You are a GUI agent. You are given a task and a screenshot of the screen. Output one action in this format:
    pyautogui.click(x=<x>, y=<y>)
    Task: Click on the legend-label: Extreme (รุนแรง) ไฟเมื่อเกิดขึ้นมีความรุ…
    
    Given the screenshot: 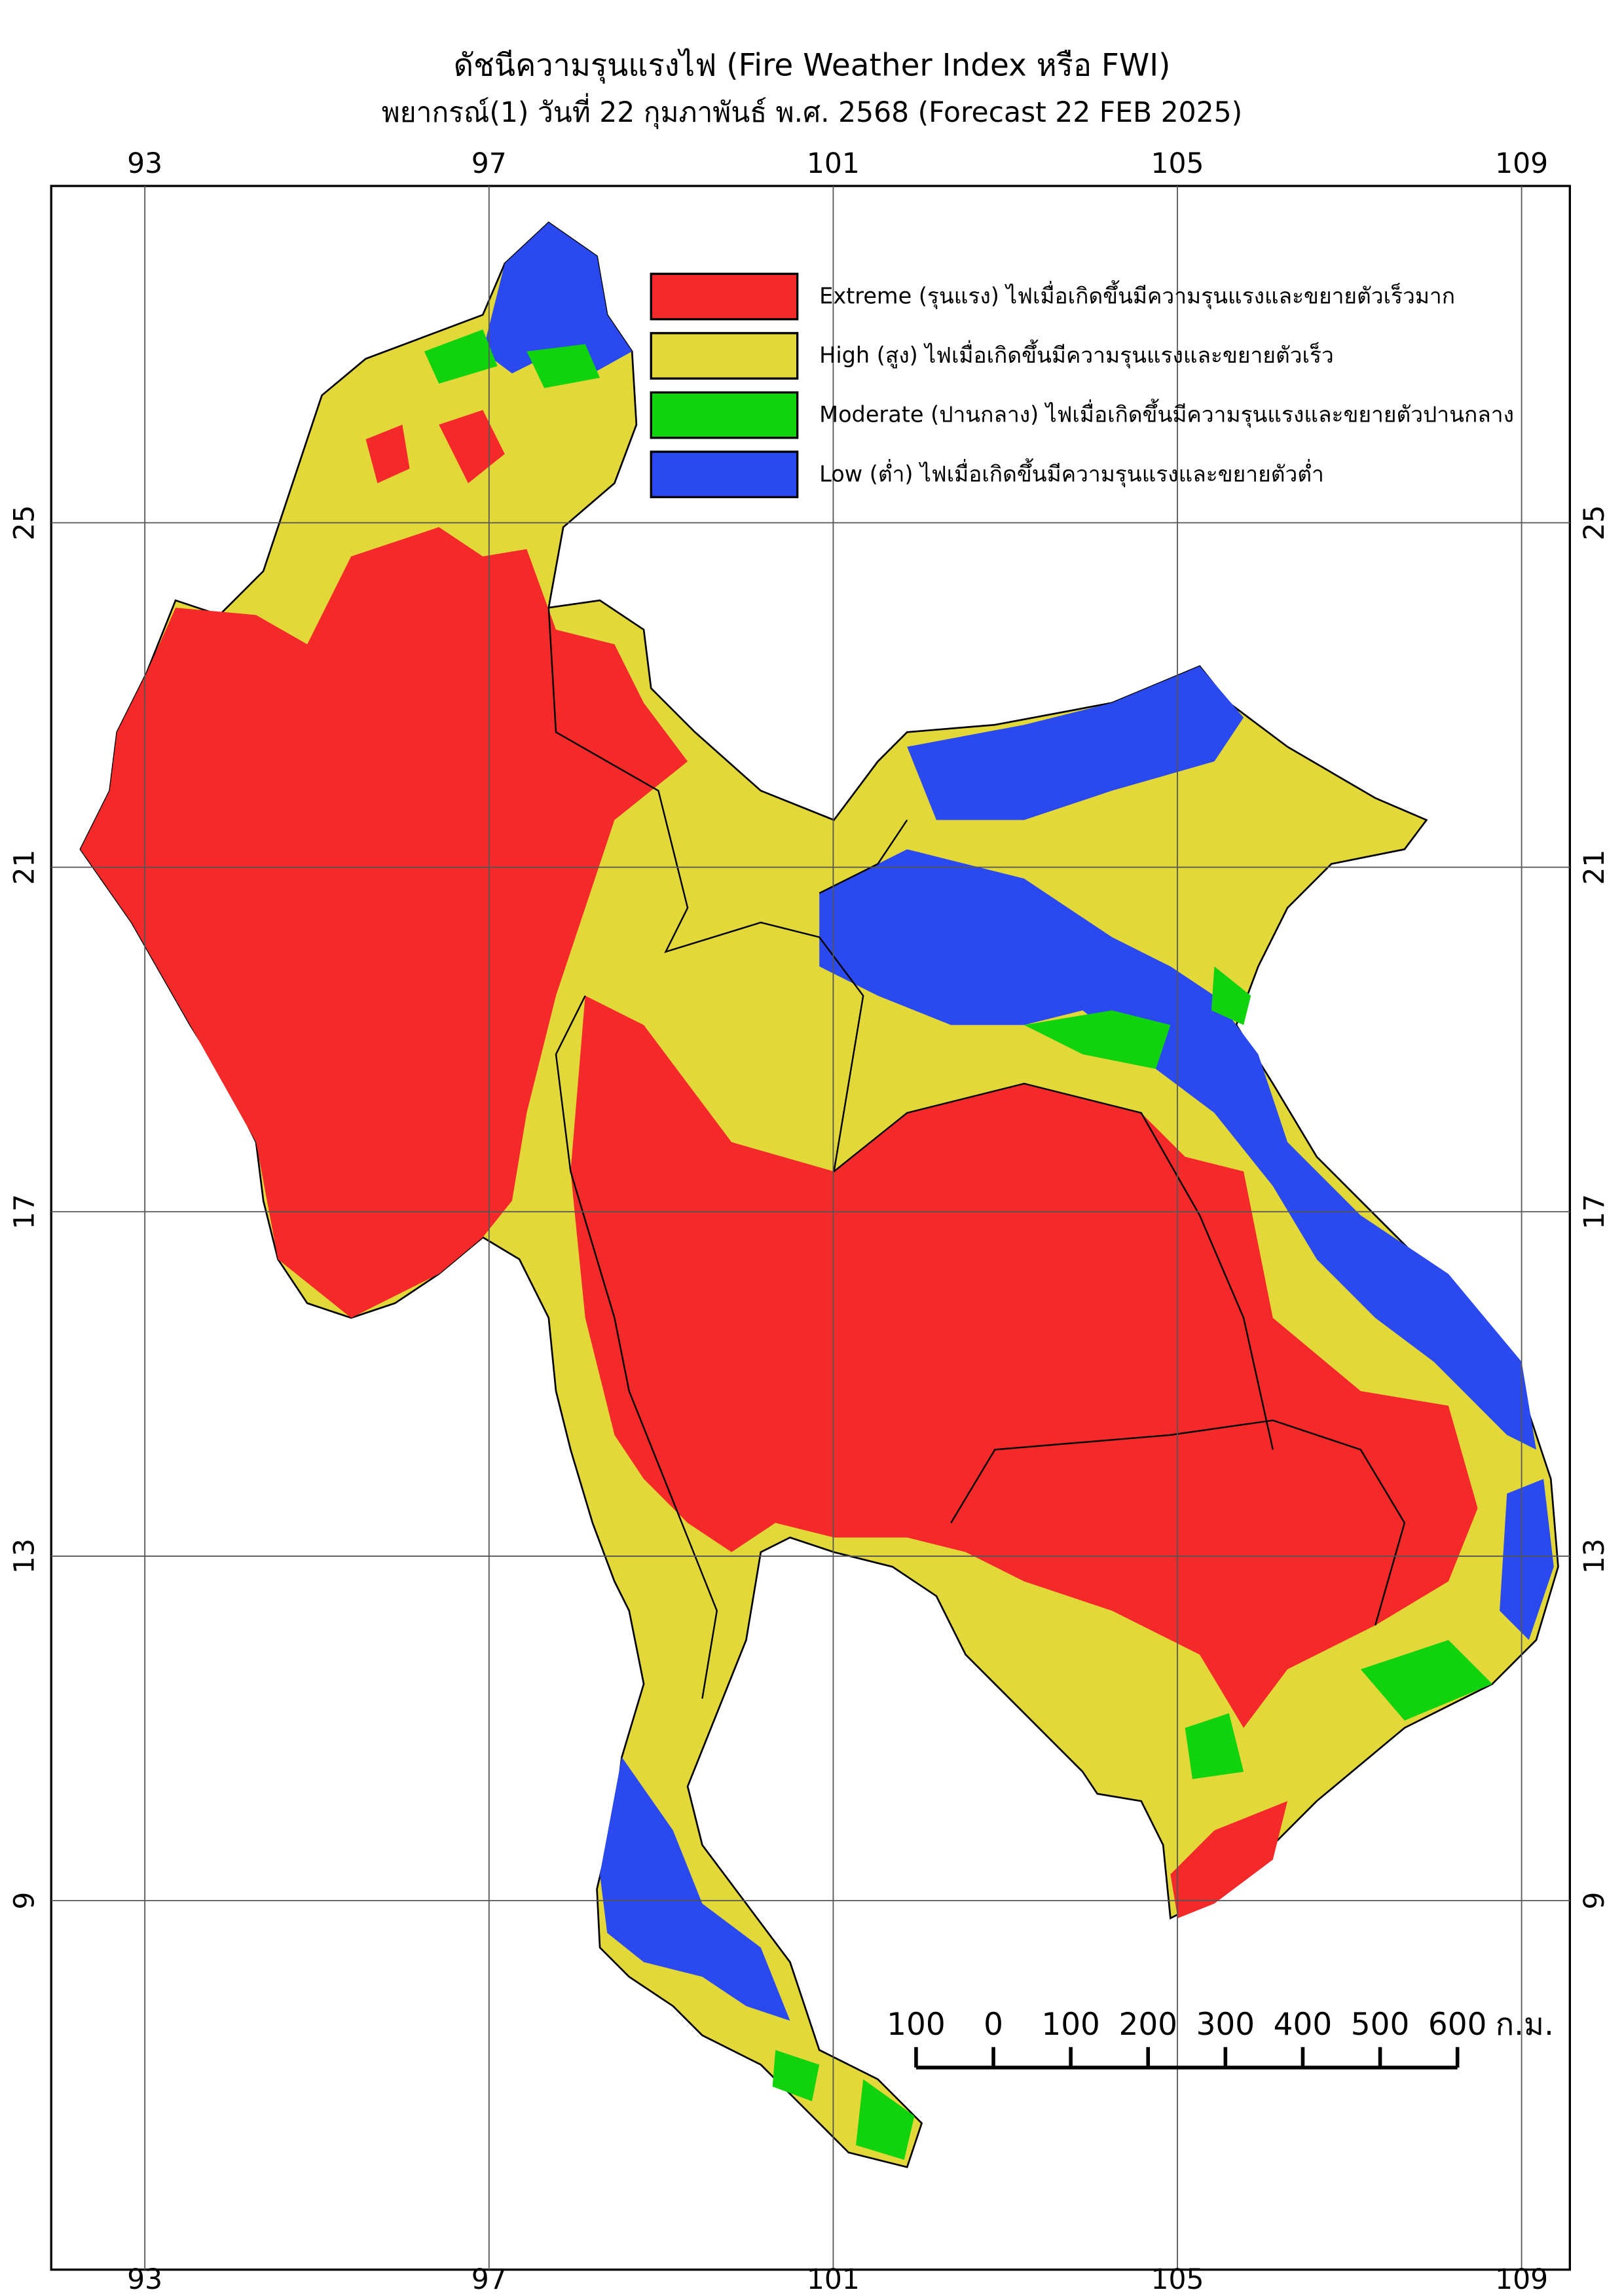 What is the action you would take?
    pyautogui.click(x=1137, y=295)
    